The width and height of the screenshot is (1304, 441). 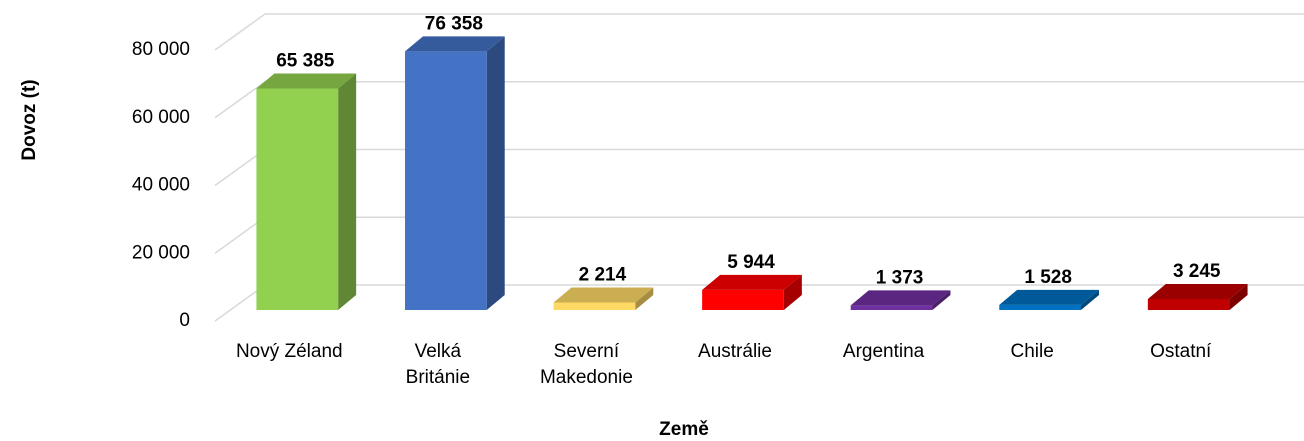 I want to click on x-tick-label-line: Británie, so click(x=438, y=377).